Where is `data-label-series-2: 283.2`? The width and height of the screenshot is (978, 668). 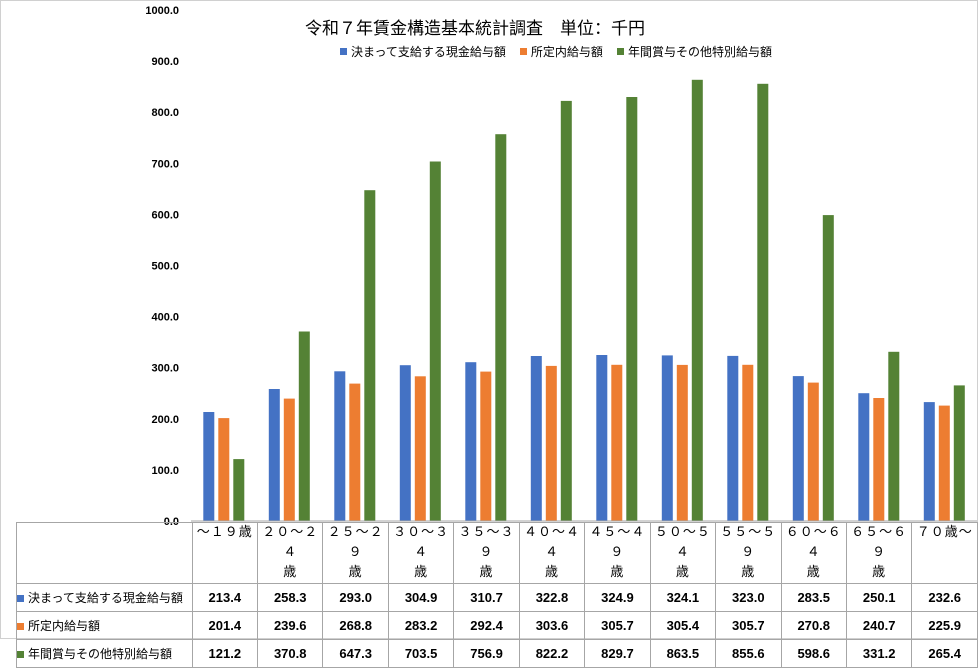 data-label-series-2: 283.2 is located at coordinates (421, 625).